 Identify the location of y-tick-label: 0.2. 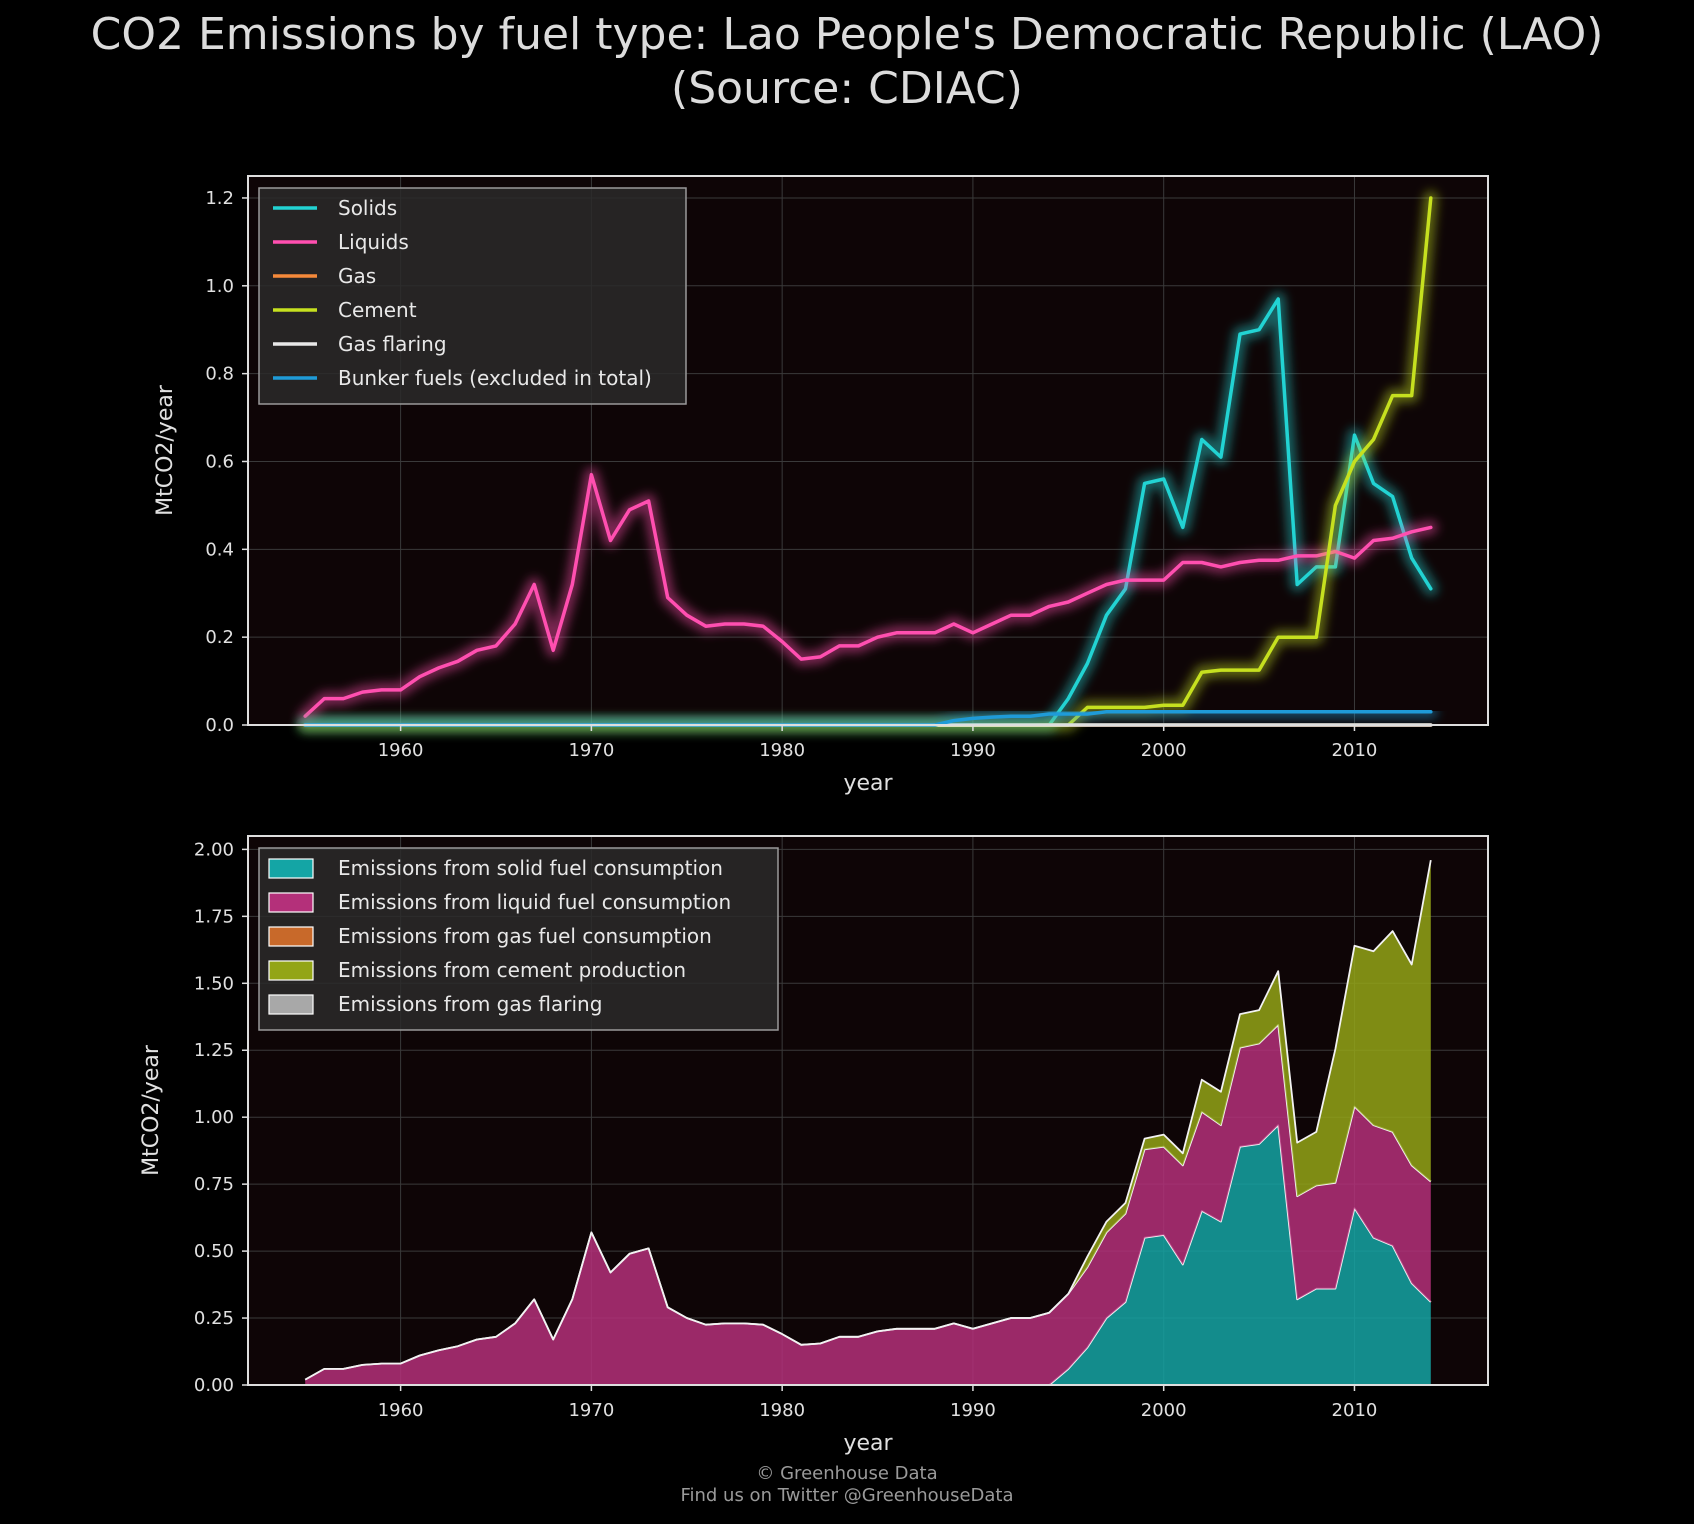
(219, 637).